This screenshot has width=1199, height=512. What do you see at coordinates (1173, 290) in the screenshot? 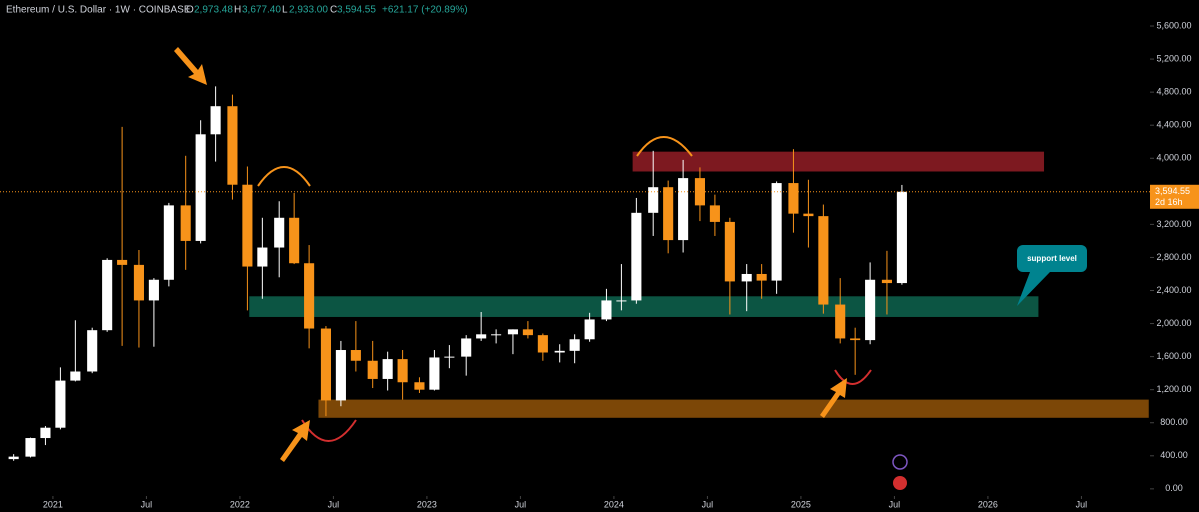
I see `y-tick-label: 2,400.00` at bounding box center [1173, 290].